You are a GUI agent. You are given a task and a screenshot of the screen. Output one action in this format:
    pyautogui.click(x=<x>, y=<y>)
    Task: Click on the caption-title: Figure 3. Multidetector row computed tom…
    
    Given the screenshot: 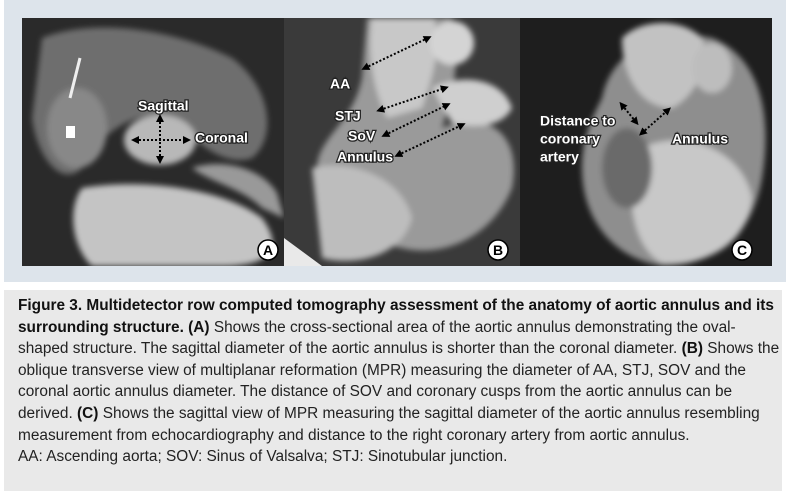 What is the action you would take?
    pyautogui.click(x=396, y=316)
    